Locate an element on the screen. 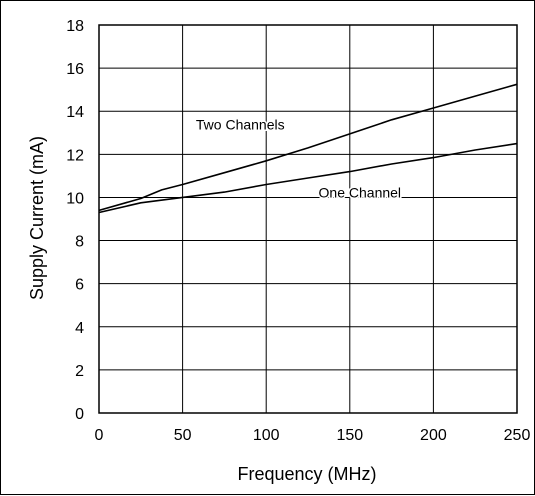  x-tick-label: 100 is located at coordinates (266, 435).